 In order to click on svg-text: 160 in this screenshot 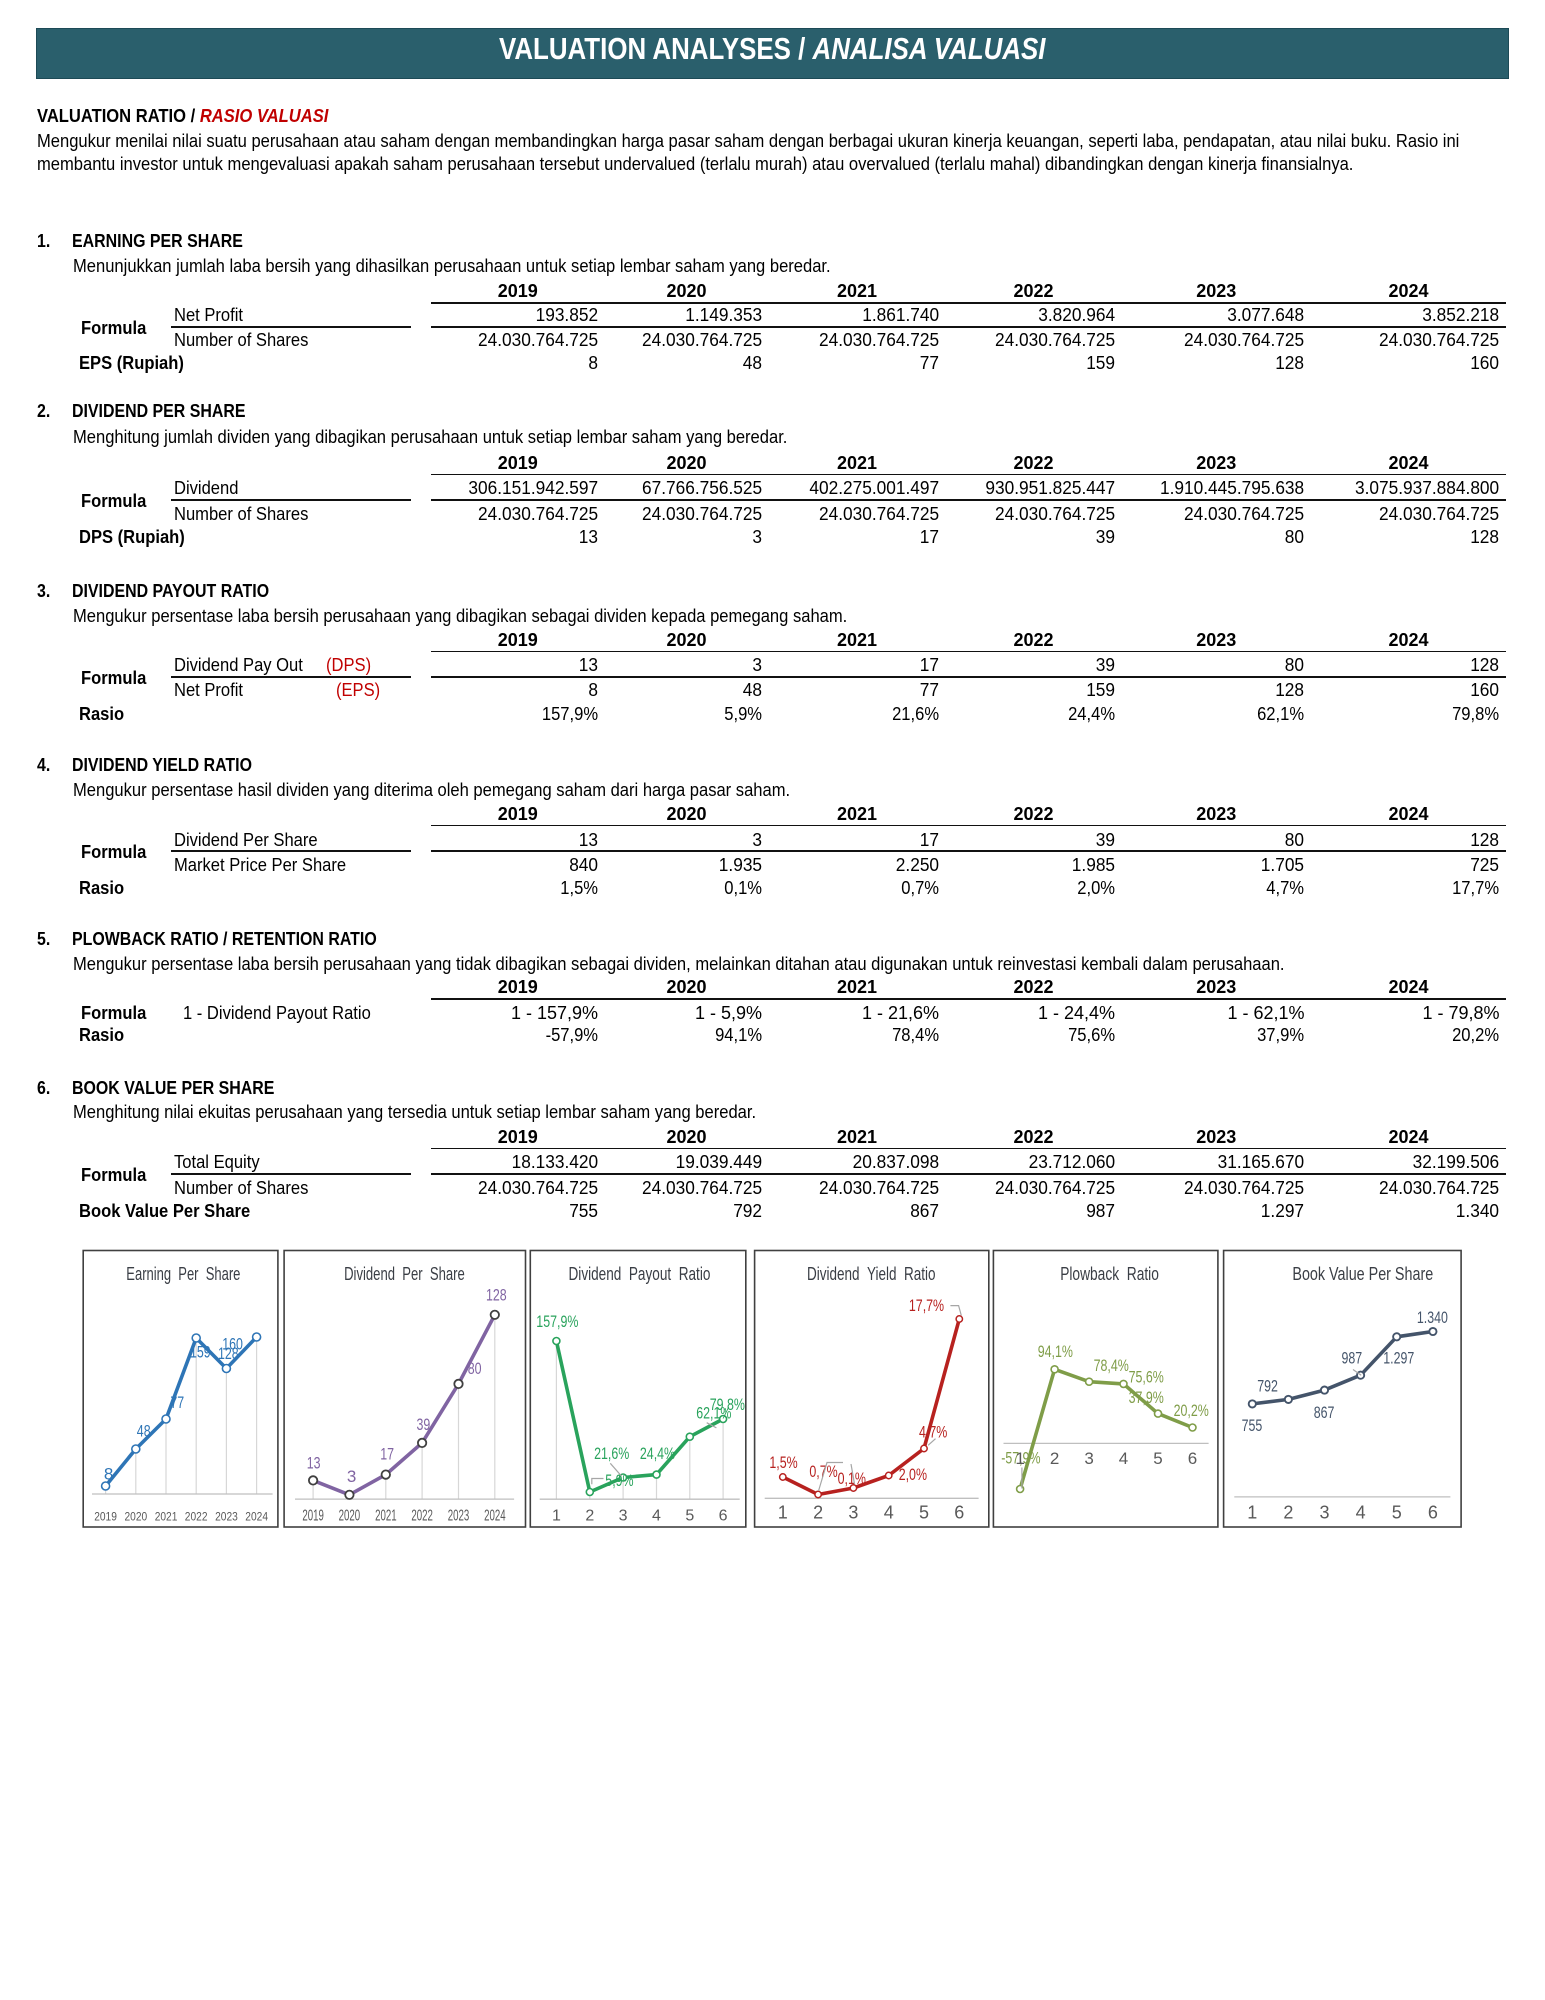, I will do `click(232, 1344)`.